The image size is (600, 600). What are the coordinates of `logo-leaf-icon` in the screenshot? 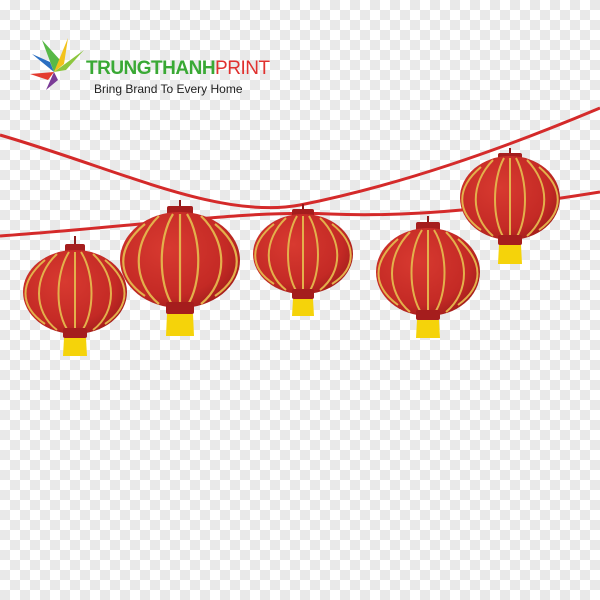 It's located at (57, 64).